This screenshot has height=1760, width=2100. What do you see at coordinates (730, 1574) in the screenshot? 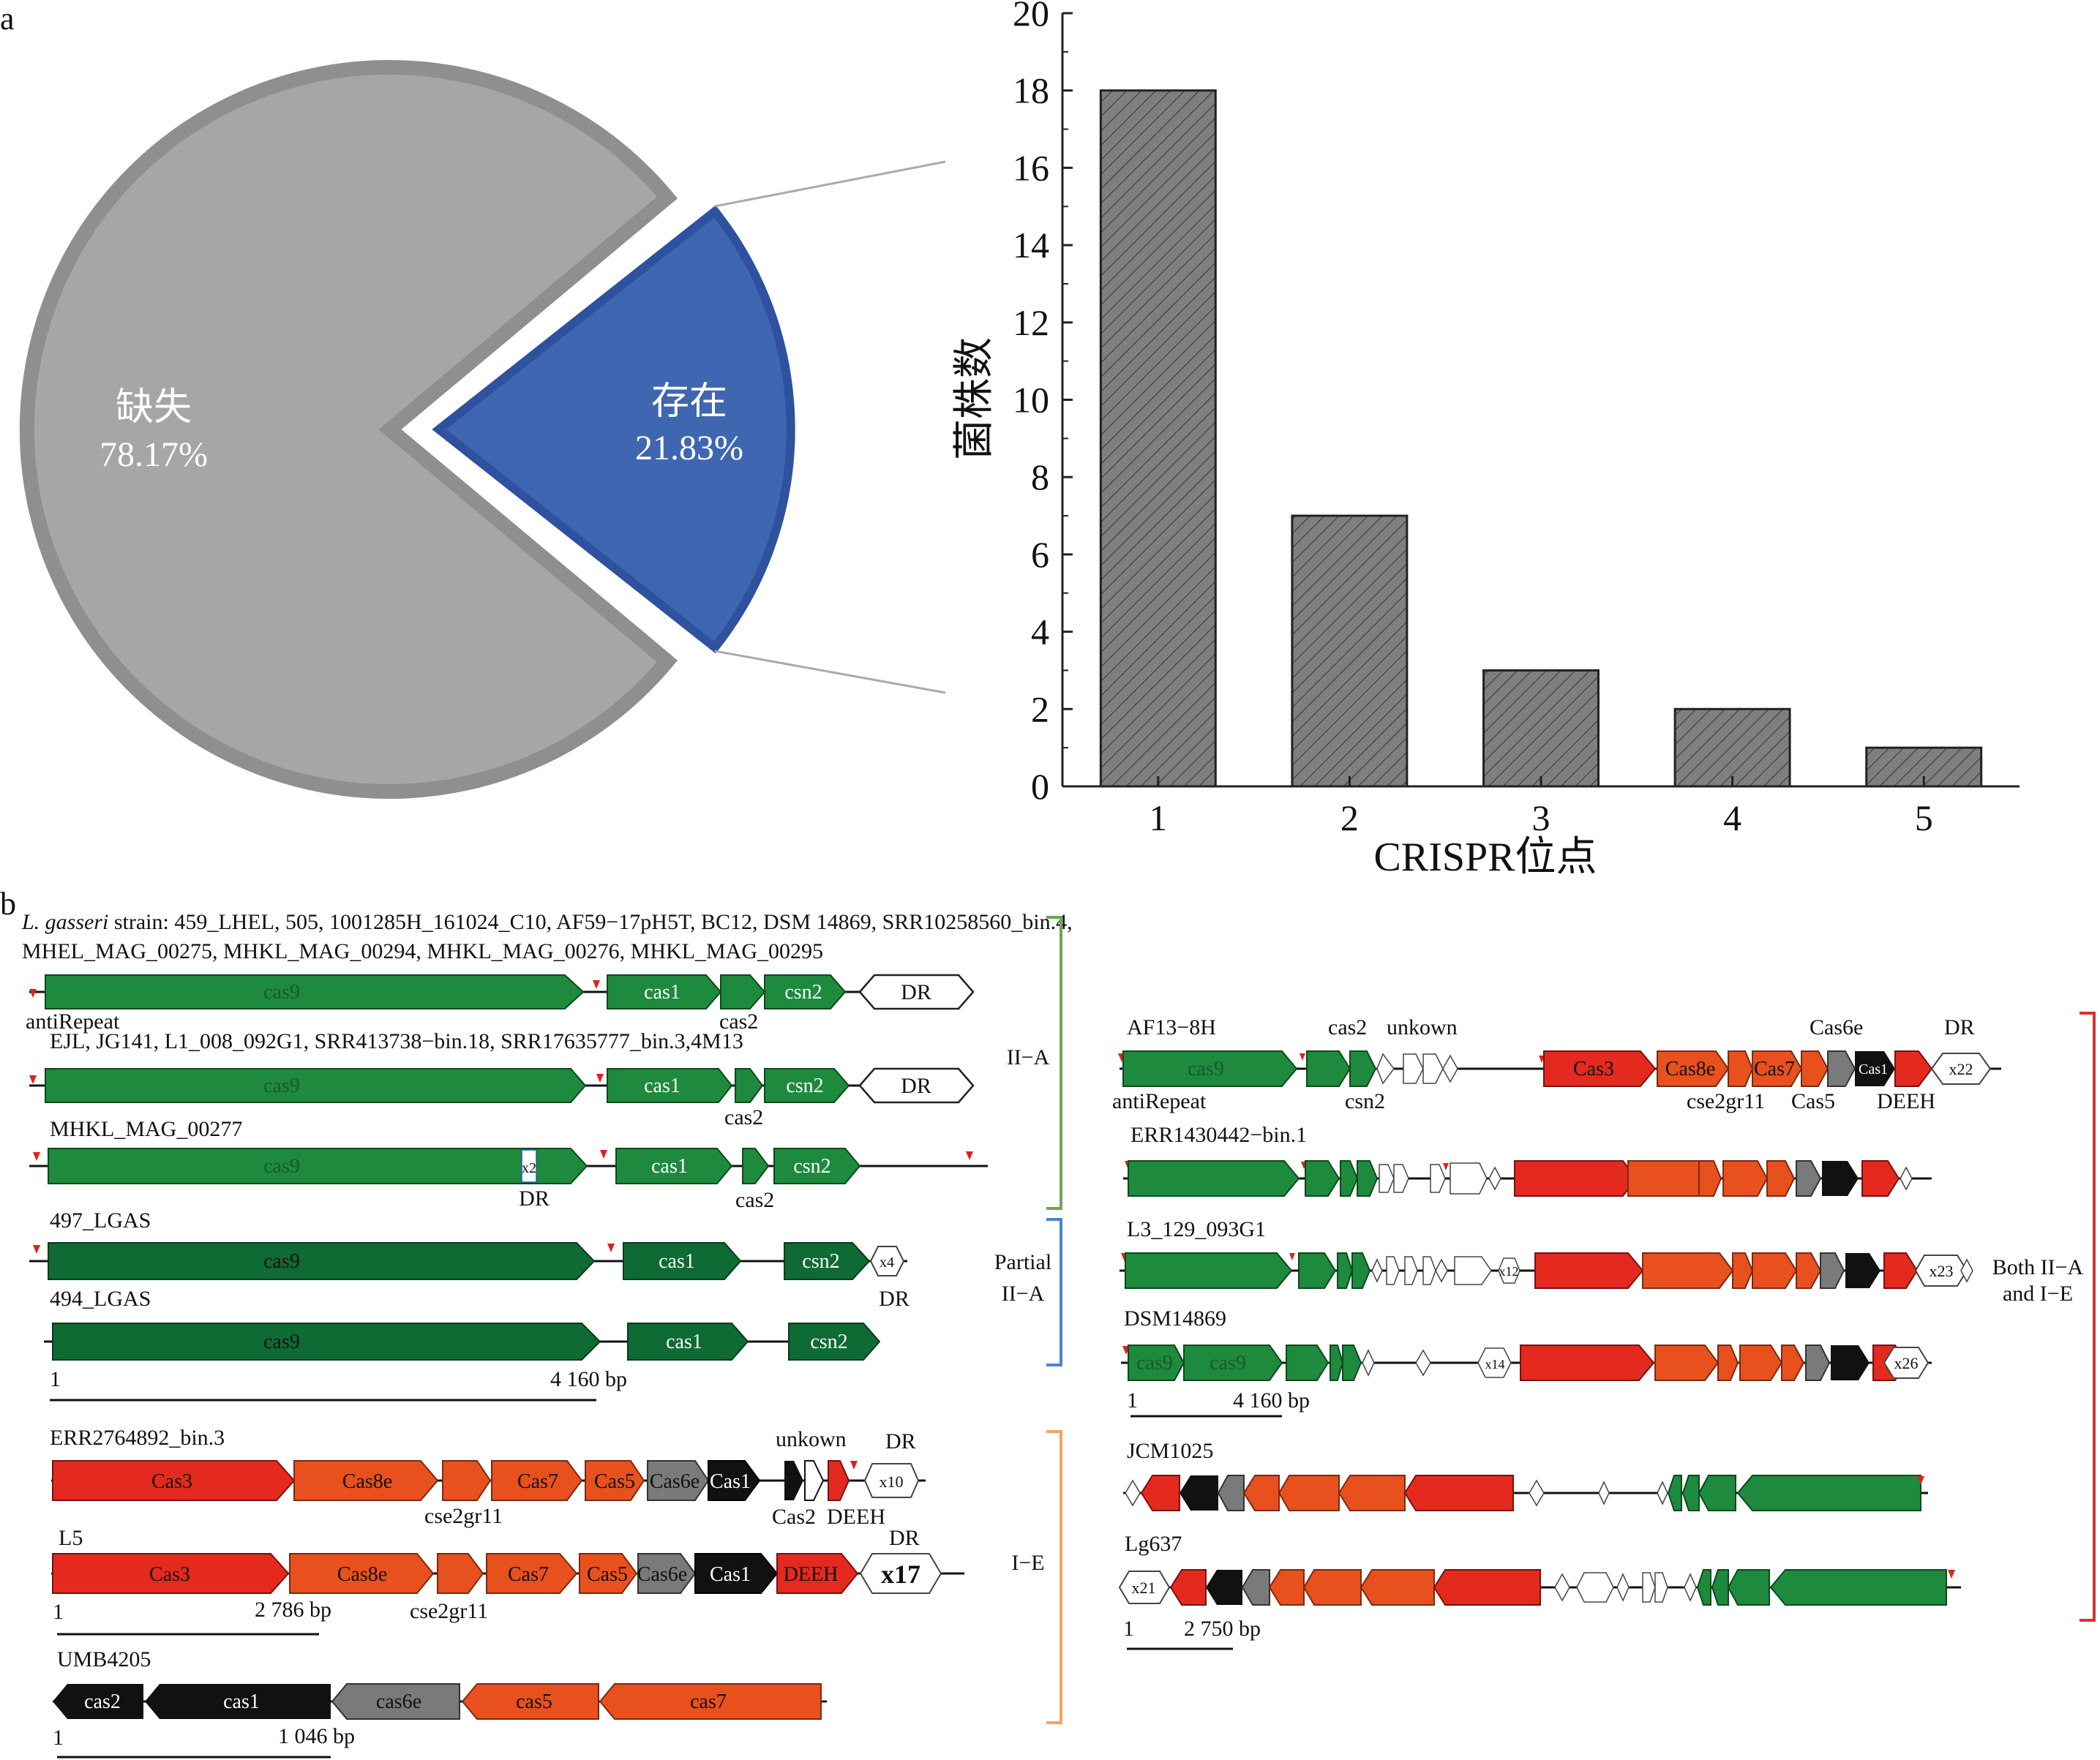
I see `svg-text: Cas1` at bounding box center [730, 1574].